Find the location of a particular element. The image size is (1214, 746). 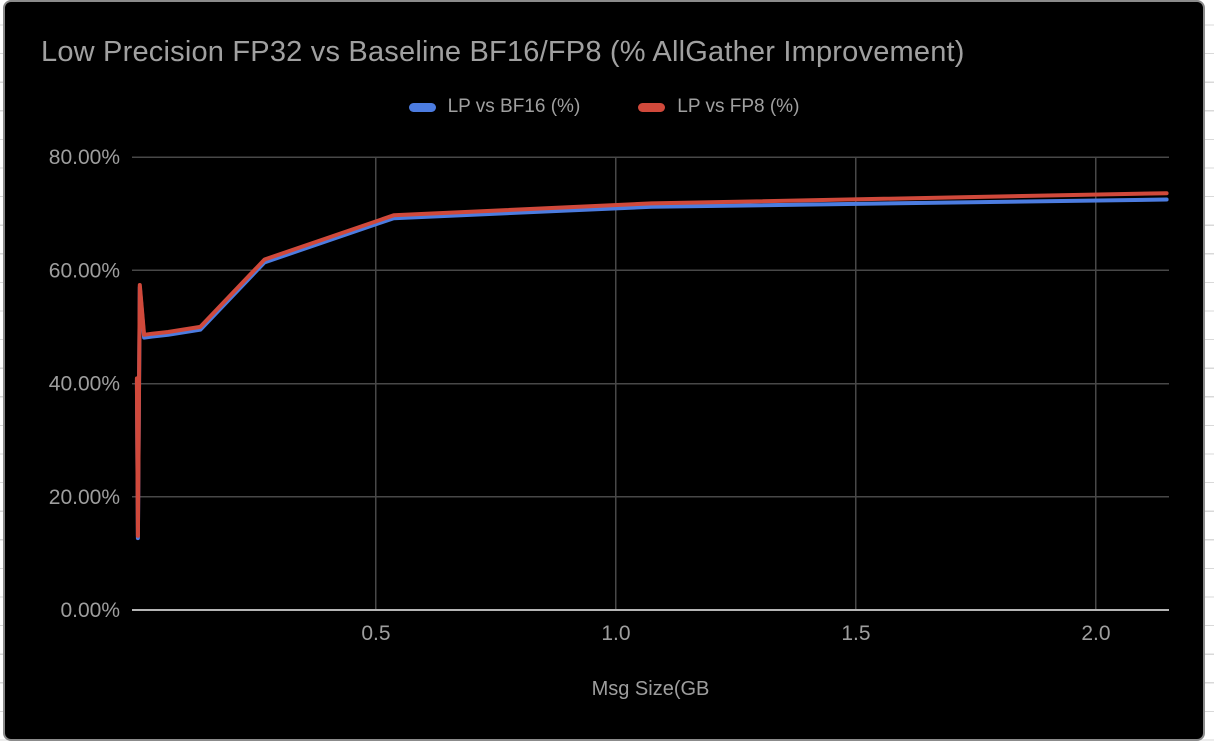

x-tick-label-1.0: 1.0 is located at coordinates (615, 633).